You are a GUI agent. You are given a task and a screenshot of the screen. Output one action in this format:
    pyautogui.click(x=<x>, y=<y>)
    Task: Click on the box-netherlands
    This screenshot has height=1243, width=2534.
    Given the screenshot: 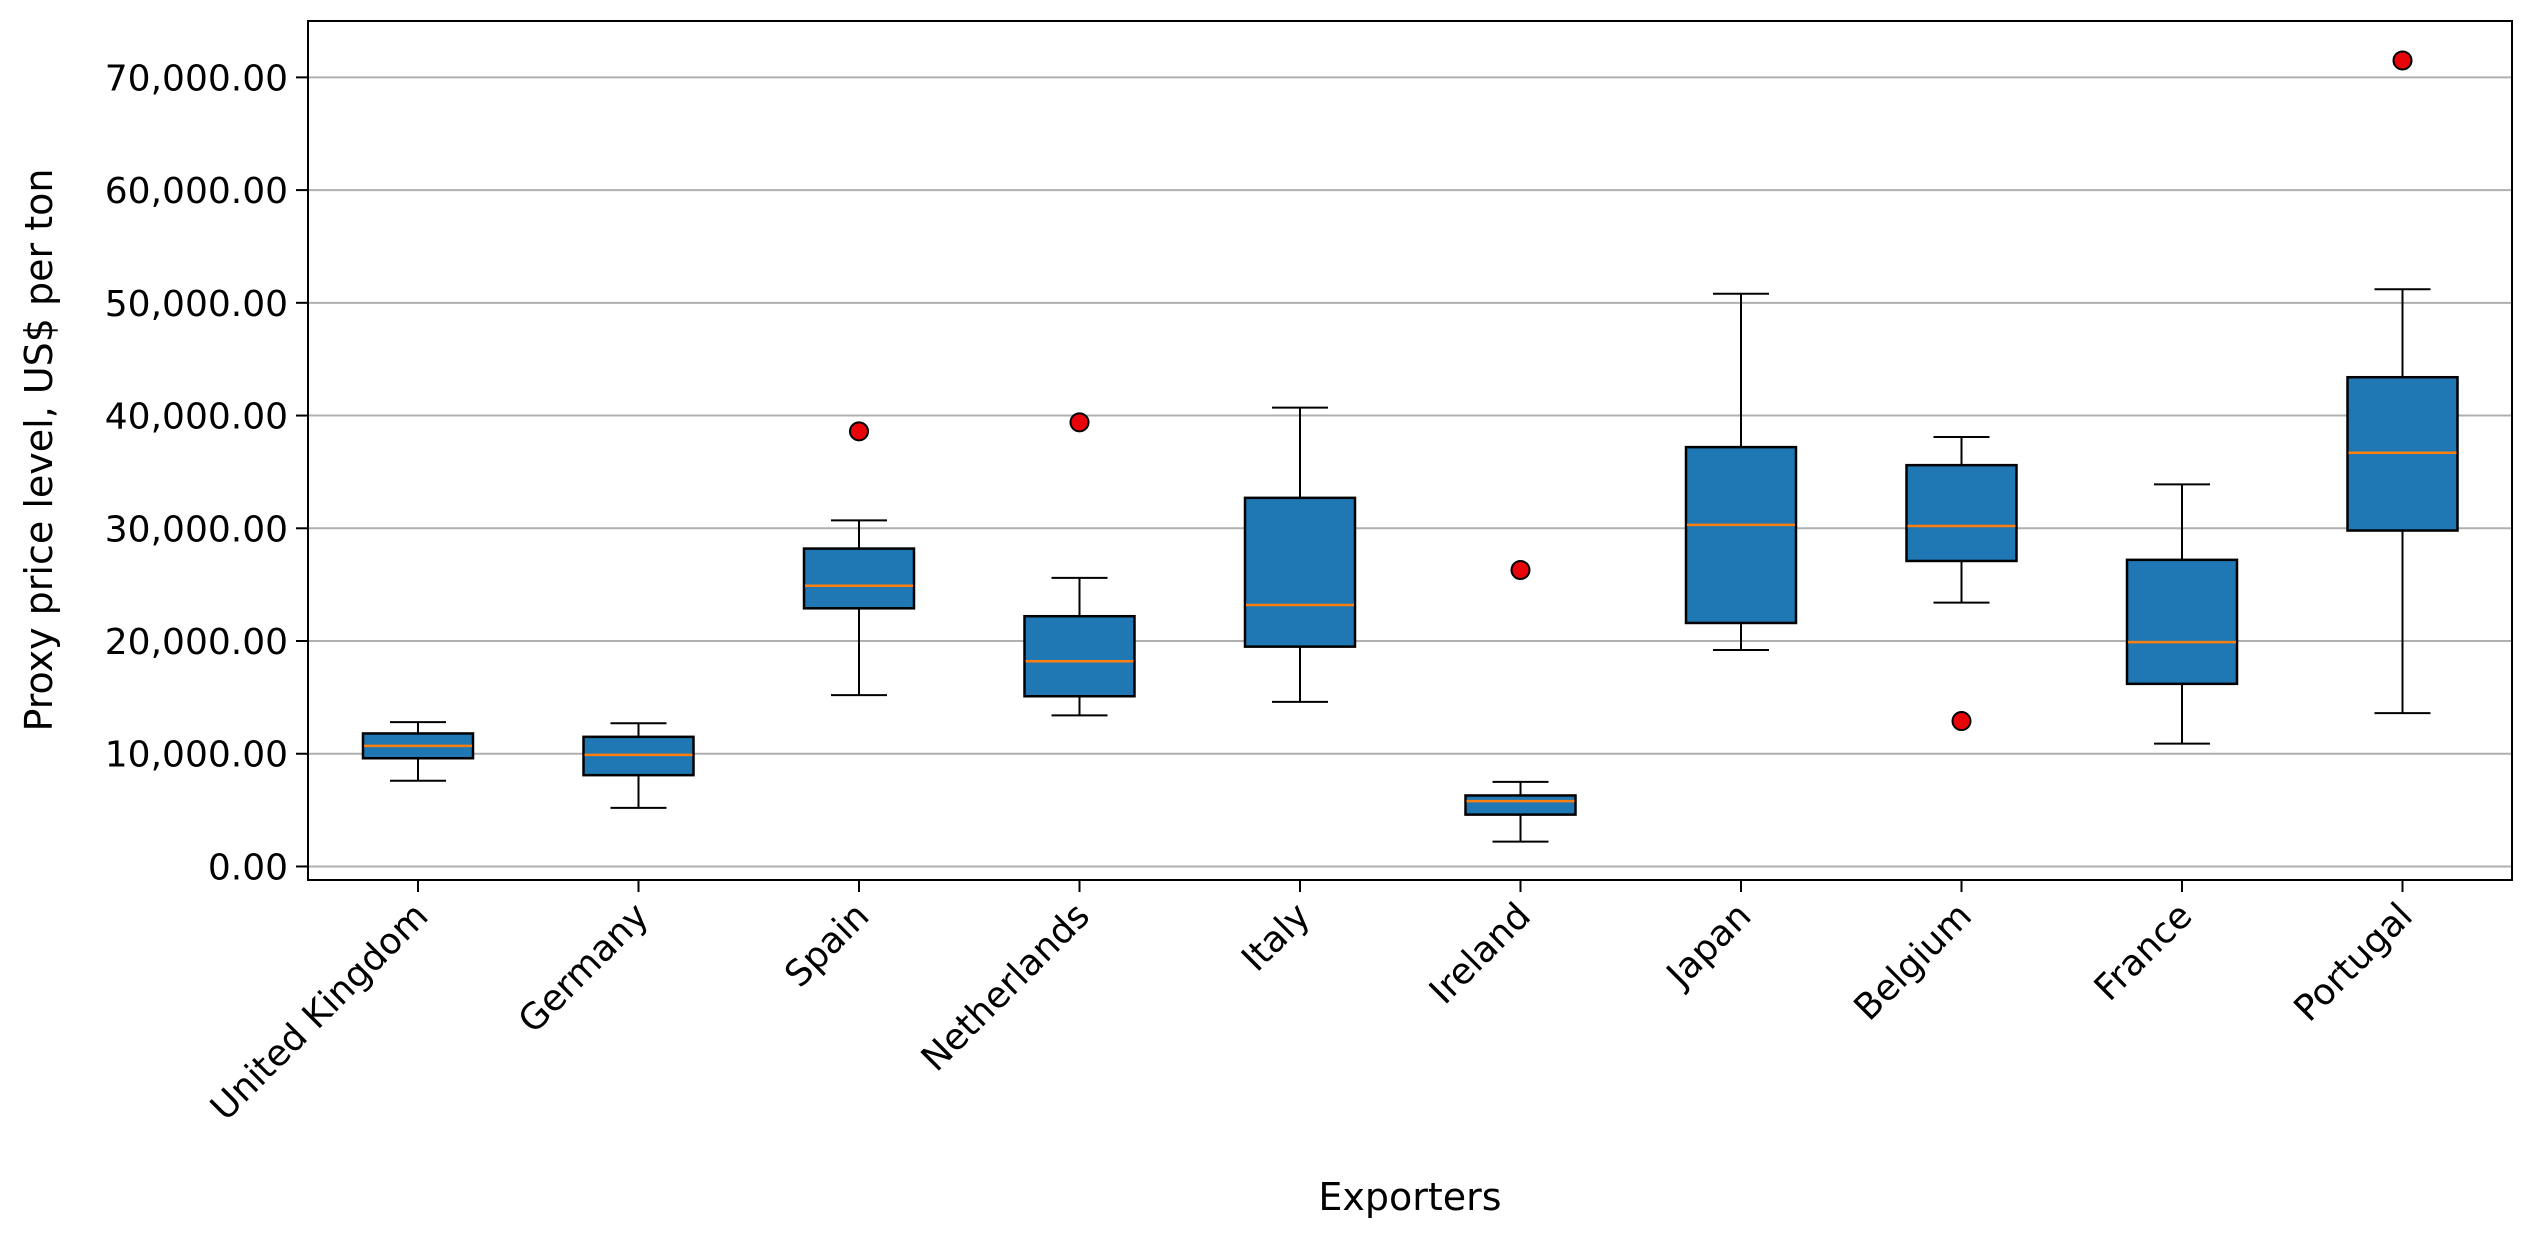 What is the action you would take?
    pyautogui.click(x=1079, y=564)
    